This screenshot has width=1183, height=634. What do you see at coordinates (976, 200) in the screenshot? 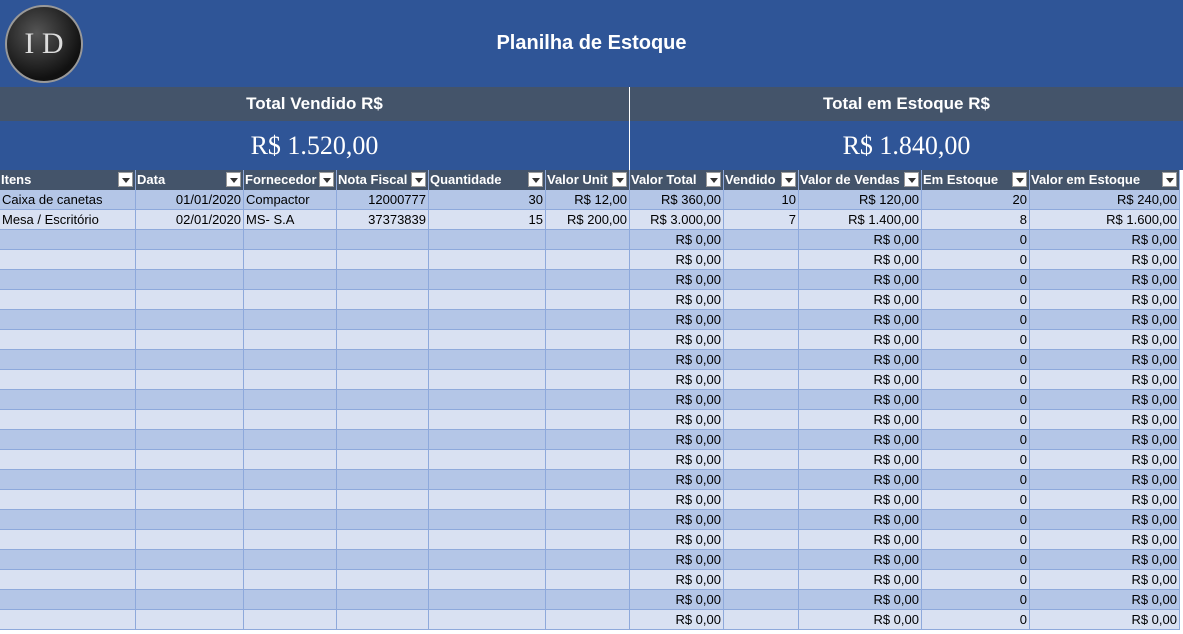
I see `cell: 20` at bounding box center [976, 200].